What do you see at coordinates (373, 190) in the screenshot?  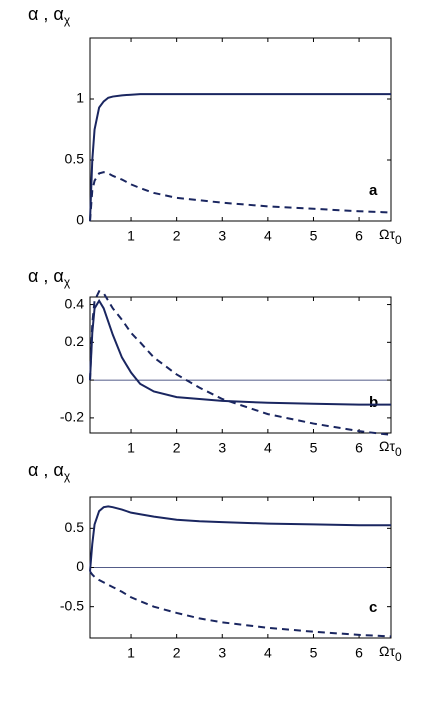 I see `panel-label: a` at bounding box center [373, 190].